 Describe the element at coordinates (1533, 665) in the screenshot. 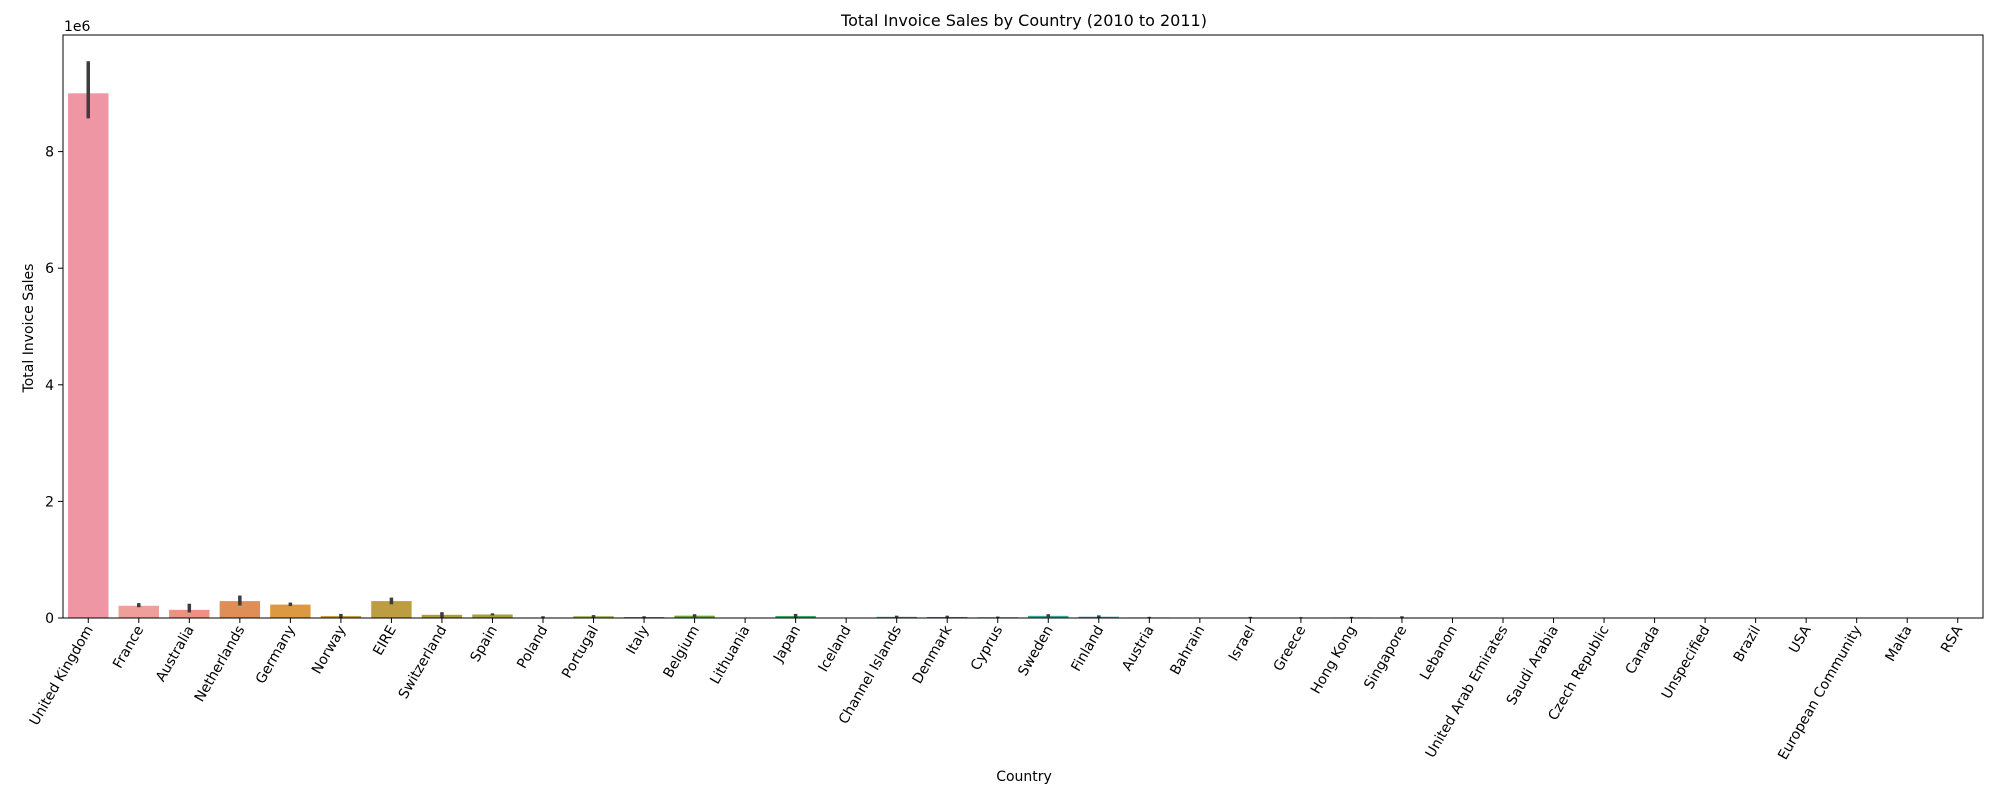

I see `x-tick-label-saudi-arabia: Saudi Arabia` at that location.